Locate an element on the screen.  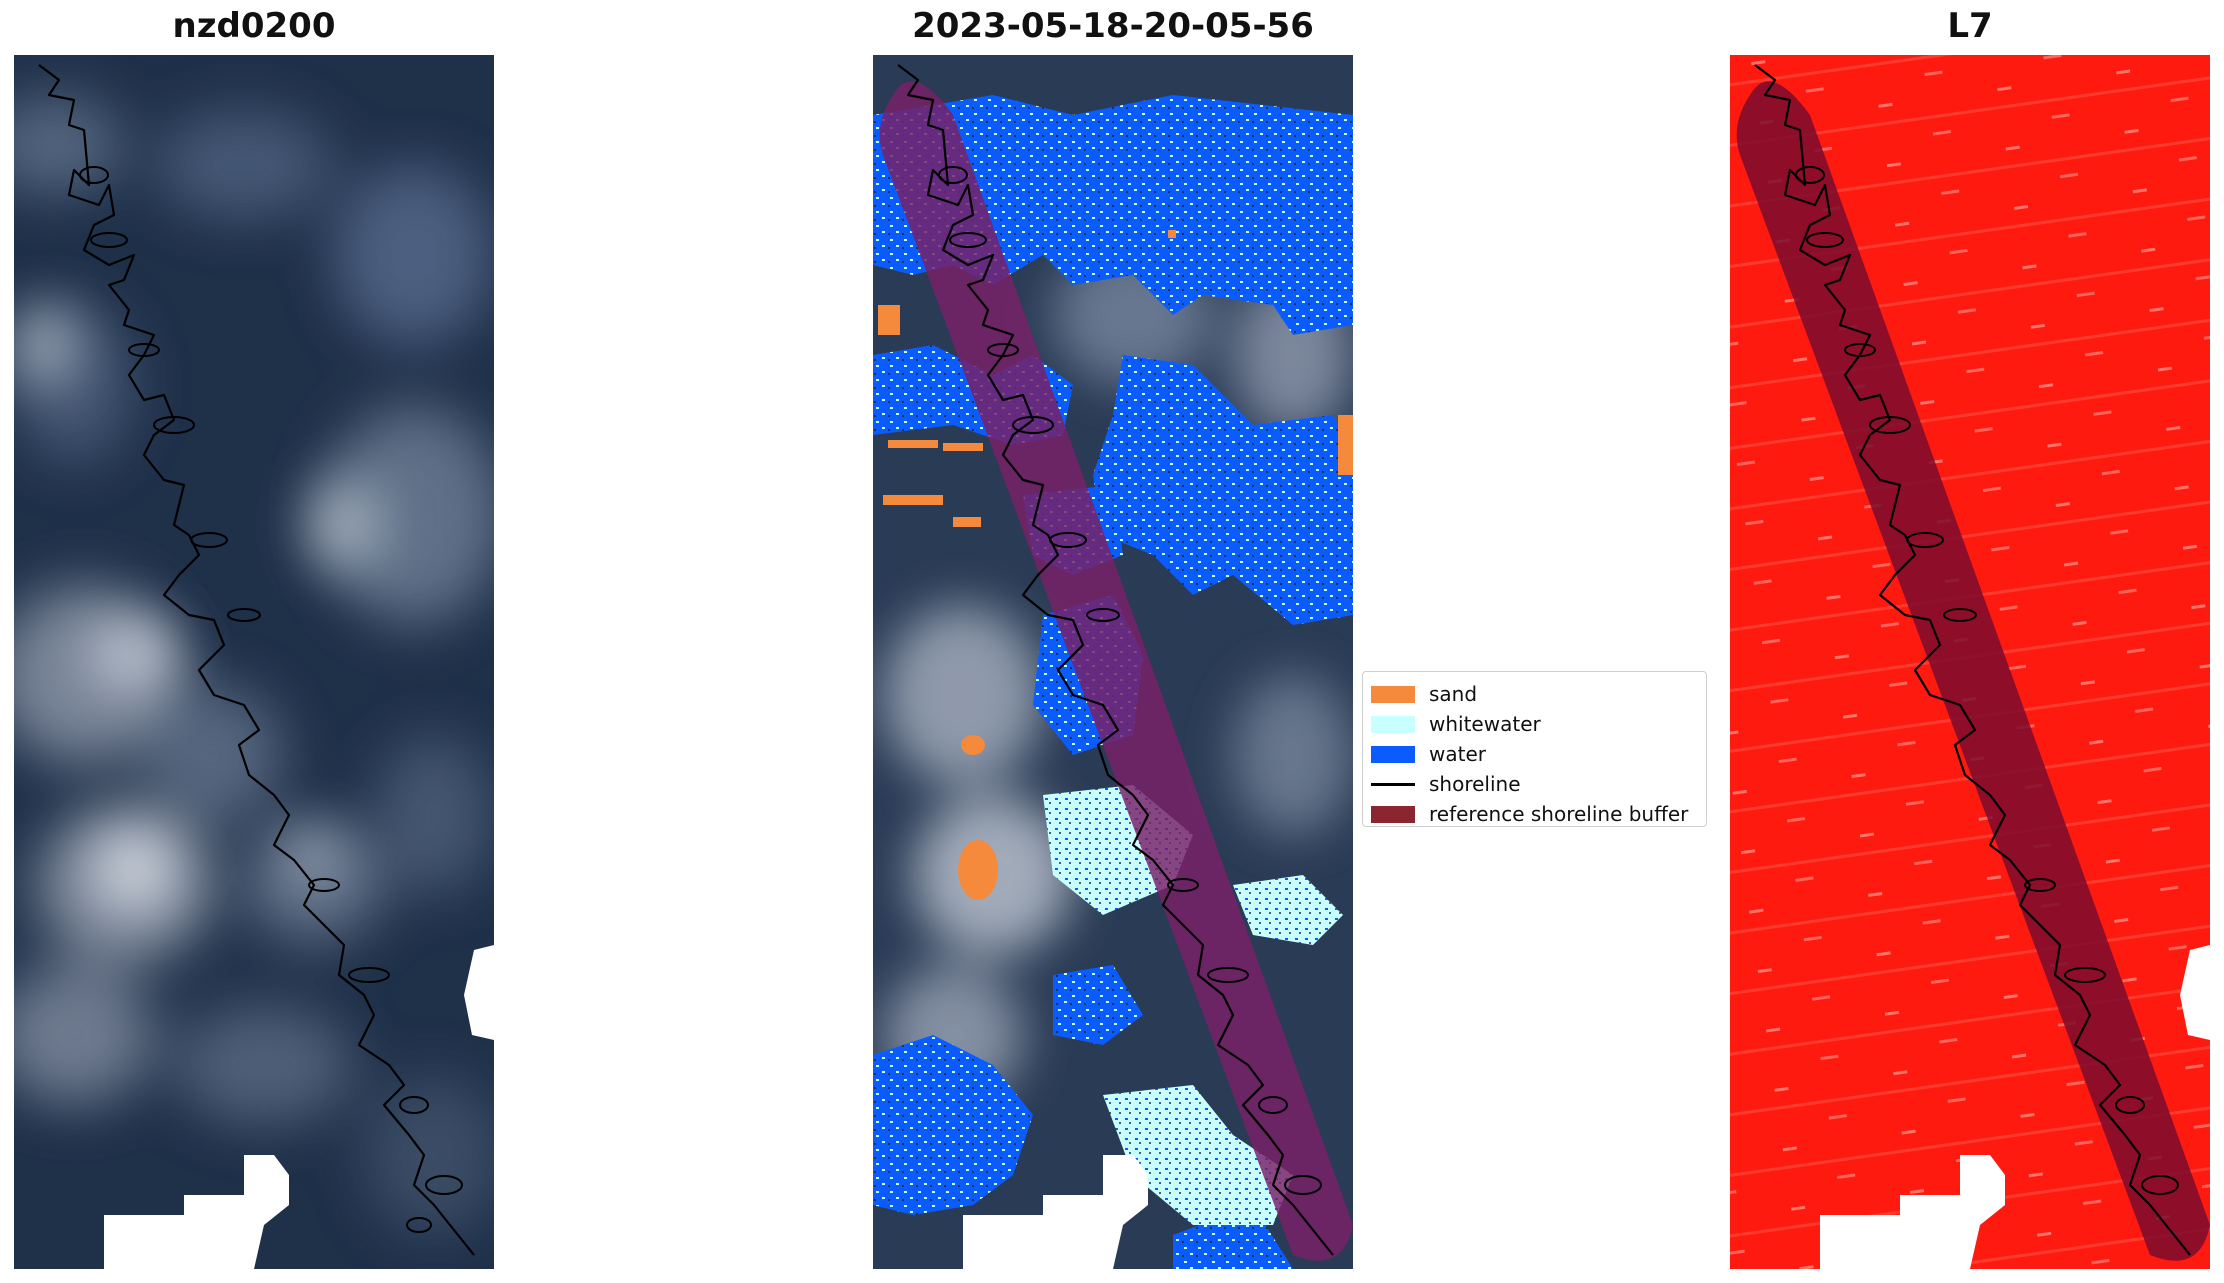
legend-item-shoreline: shoreline is located at coordinates (1534, 784).